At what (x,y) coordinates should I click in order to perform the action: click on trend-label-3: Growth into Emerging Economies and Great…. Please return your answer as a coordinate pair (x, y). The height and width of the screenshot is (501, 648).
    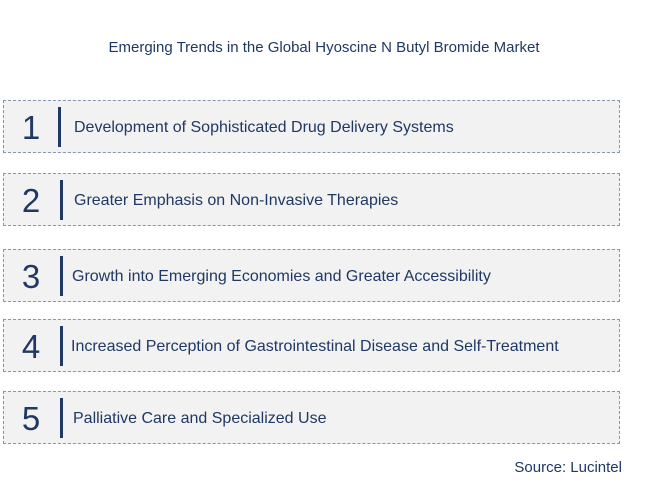
    Looking at the image, I should click on (281, 276).